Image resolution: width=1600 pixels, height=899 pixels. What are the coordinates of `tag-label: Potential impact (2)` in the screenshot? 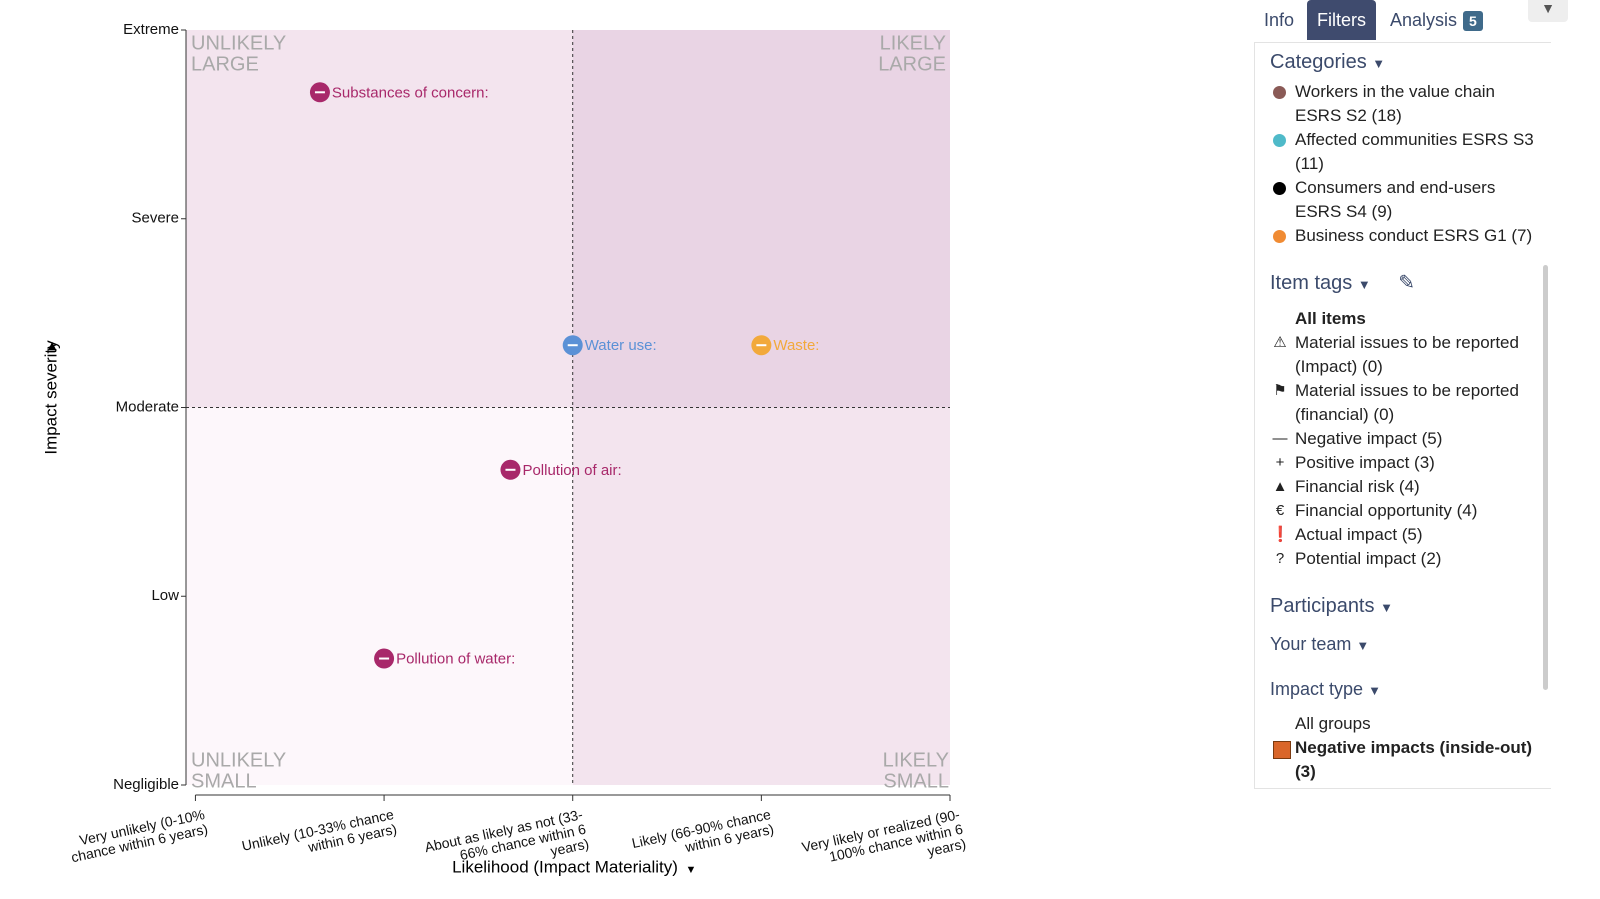 It's located at (1368, 558).